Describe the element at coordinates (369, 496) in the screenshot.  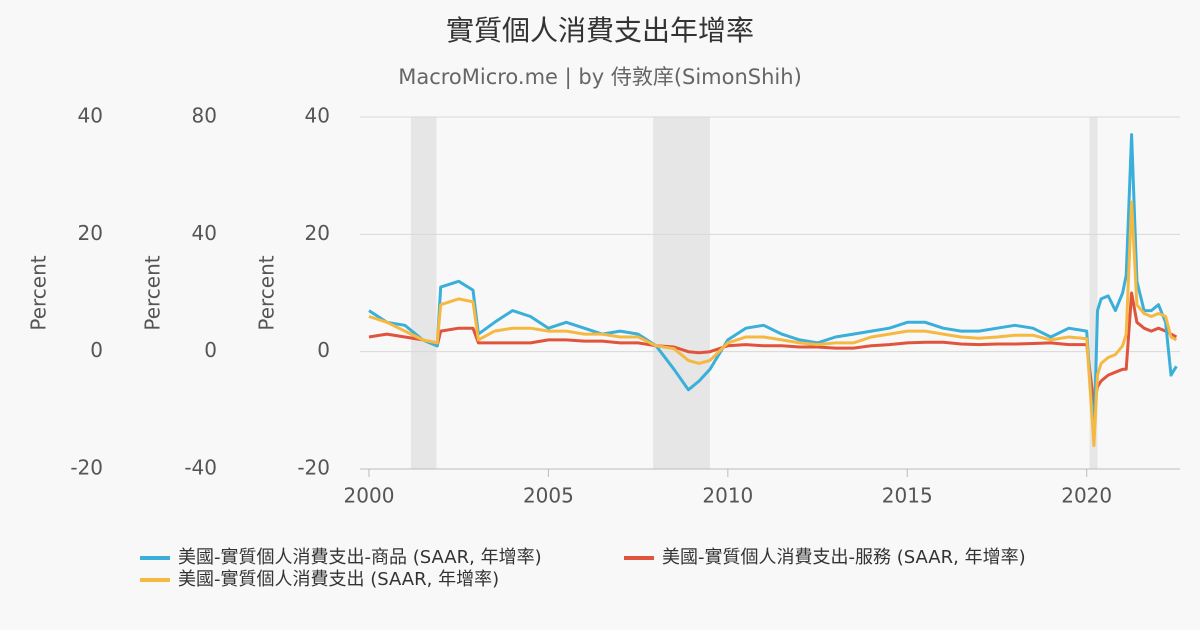
I see `x-tick-label: 2000` at that location.